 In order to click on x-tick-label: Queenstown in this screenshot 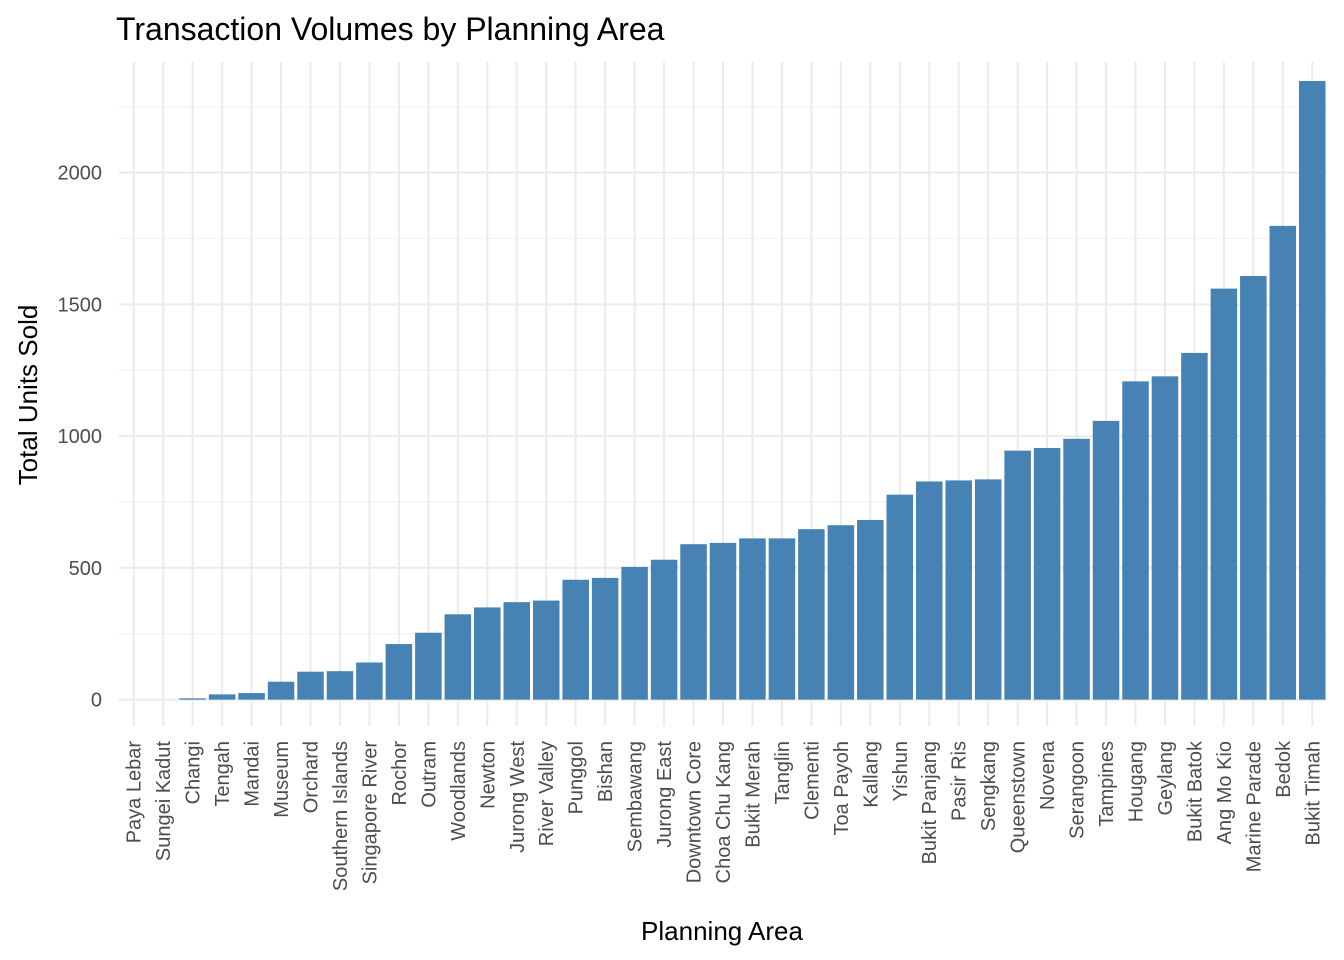, I will do `click(1019, 797)`.